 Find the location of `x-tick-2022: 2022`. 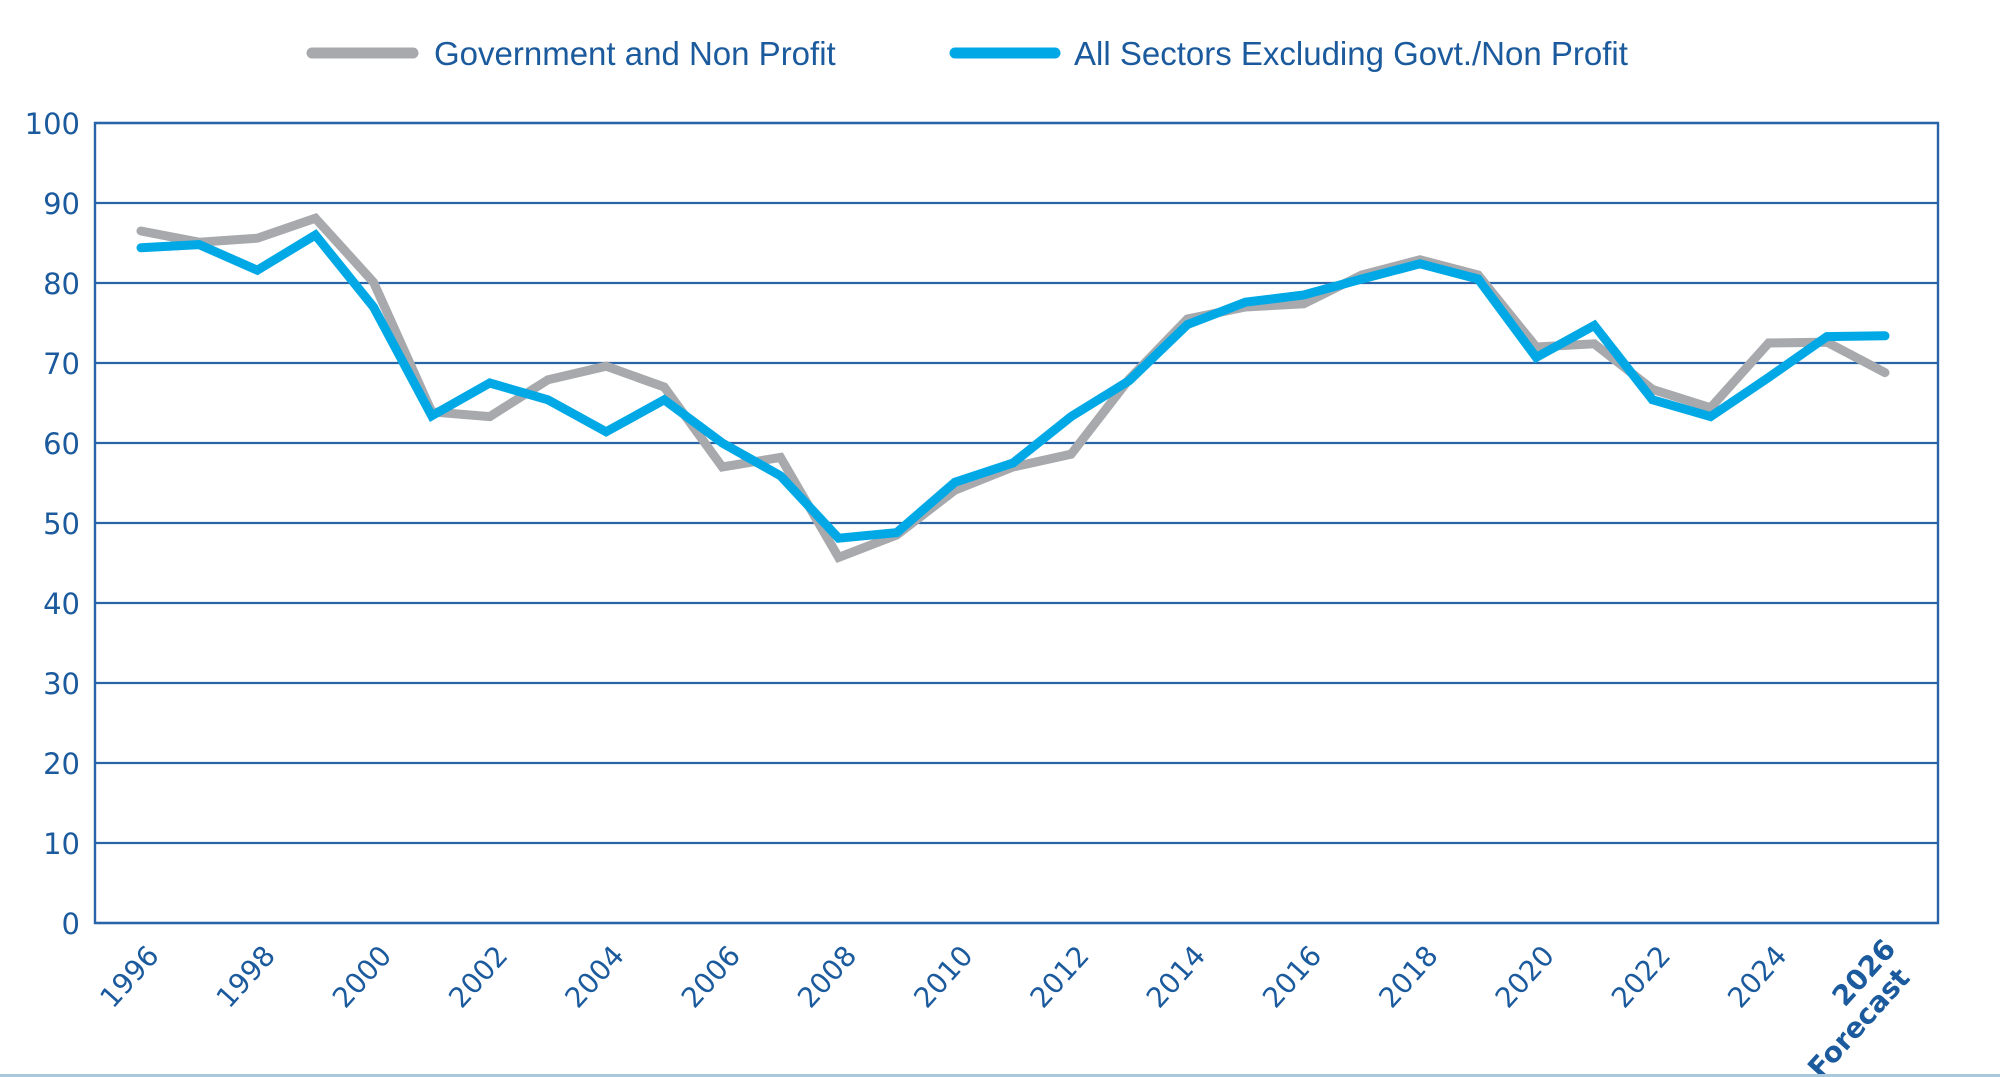

x-tick-2022: 2022 is located at coordinates (1641, 976).